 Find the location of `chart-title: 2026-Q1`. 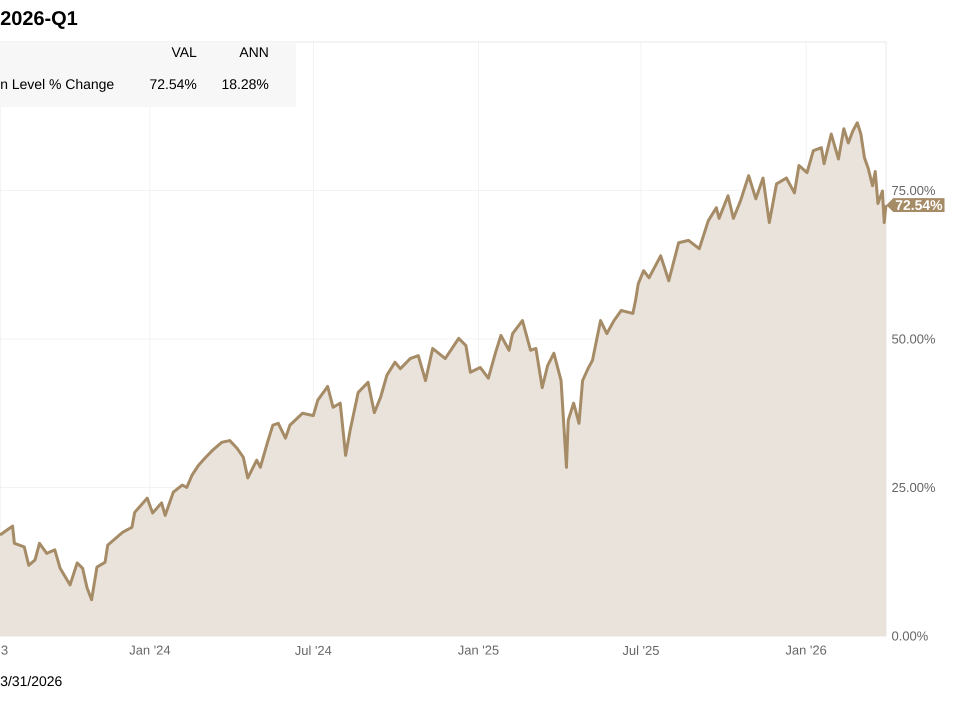

chart-title: 2026-Q1 is located at coordinates (39, 20).